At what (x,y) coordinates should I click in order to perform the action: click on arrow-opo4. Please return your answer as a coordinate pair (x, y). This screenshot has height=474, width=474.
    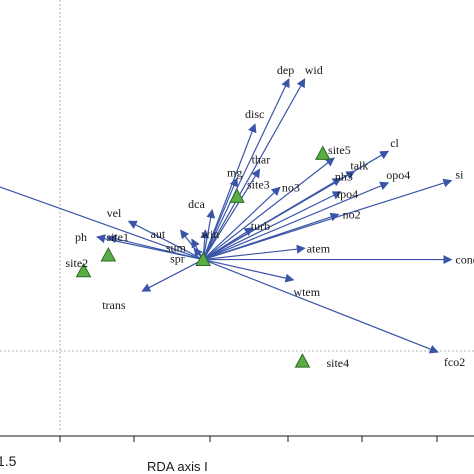
    Looking at the image, I should click on (296, 221).